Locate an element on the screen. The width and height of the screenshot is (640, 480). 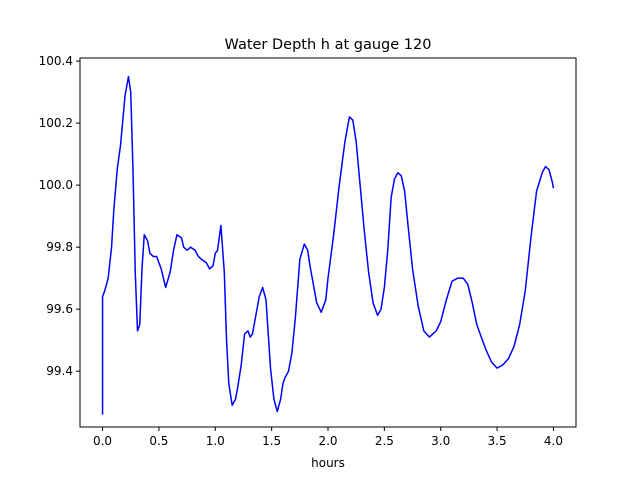
y-tick-label: 100.2 is located at coordinates (56, 123).